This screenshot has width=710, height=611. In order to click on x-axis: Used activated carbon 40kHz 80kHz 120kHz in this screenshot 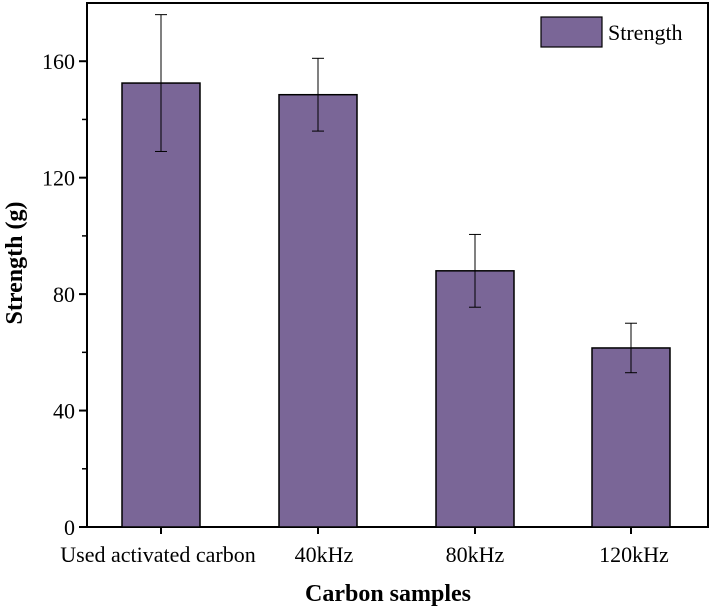, I will do `click(364, 547)`.